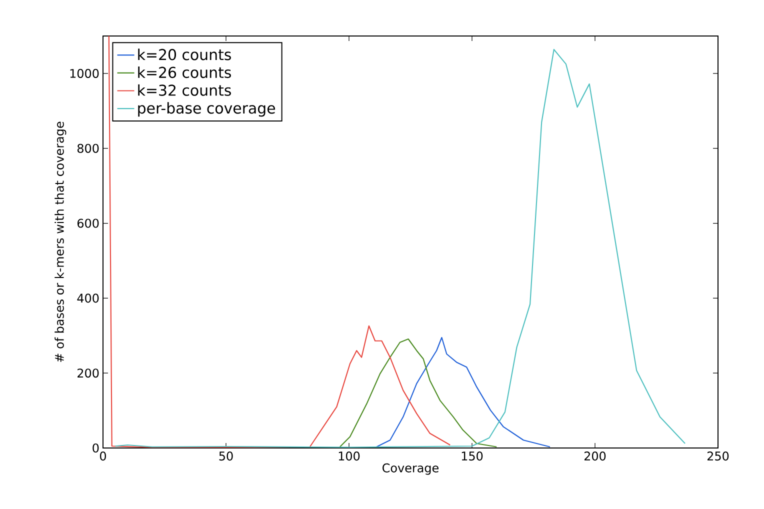 The width and height of the screenshot is (764, 509). Describe the element at coordinates (88, 373) in the screenshot. I see `y-tick-label: 200` at that location.